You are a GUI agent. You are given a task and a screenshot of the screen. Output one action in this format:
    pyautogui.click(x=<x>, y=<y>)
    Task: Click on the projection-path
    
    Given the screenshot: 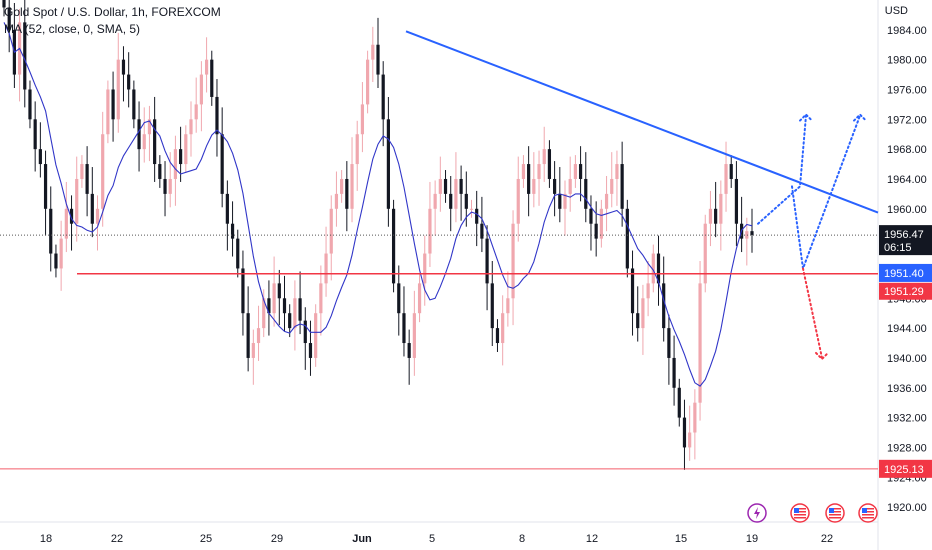 What is the action you would take?
    pyautogui.click(x=782, y=169)
    